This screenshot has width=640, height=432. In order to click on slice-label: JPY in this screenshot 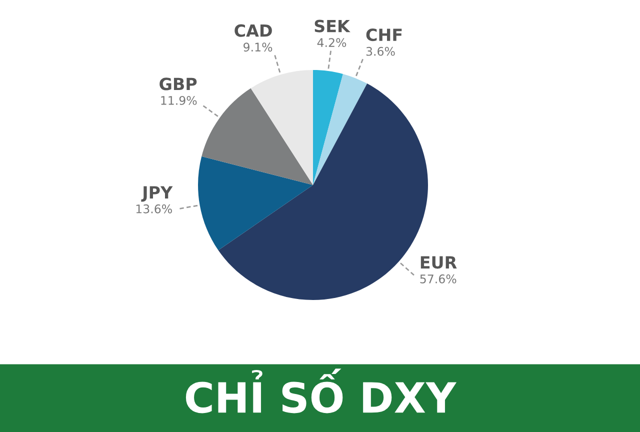, I will do `click(157, 194)`.